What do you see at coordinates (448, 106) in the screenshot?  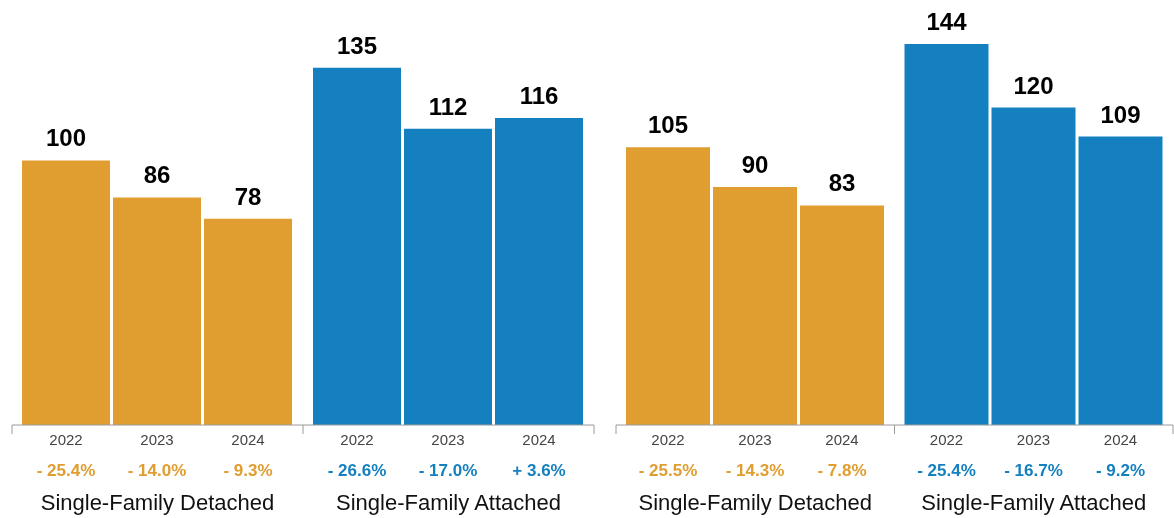 I see `data-label: 112` at bounding box center [448, 106].